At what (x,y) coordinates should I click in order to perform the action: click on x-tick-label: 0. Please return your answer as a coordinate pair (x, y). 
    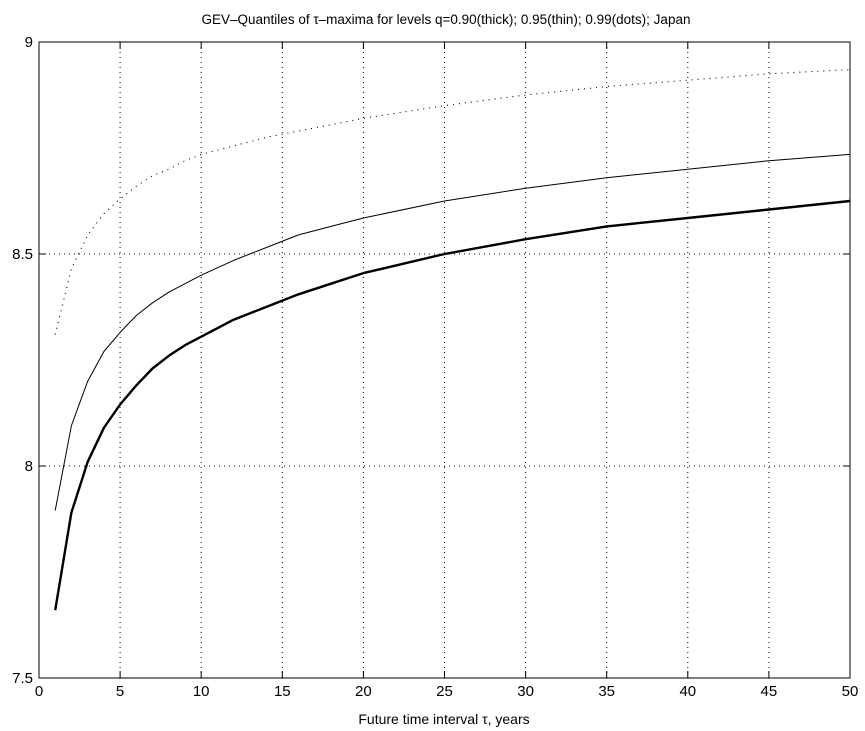
    Looking at the image, I should click on (39, 691).